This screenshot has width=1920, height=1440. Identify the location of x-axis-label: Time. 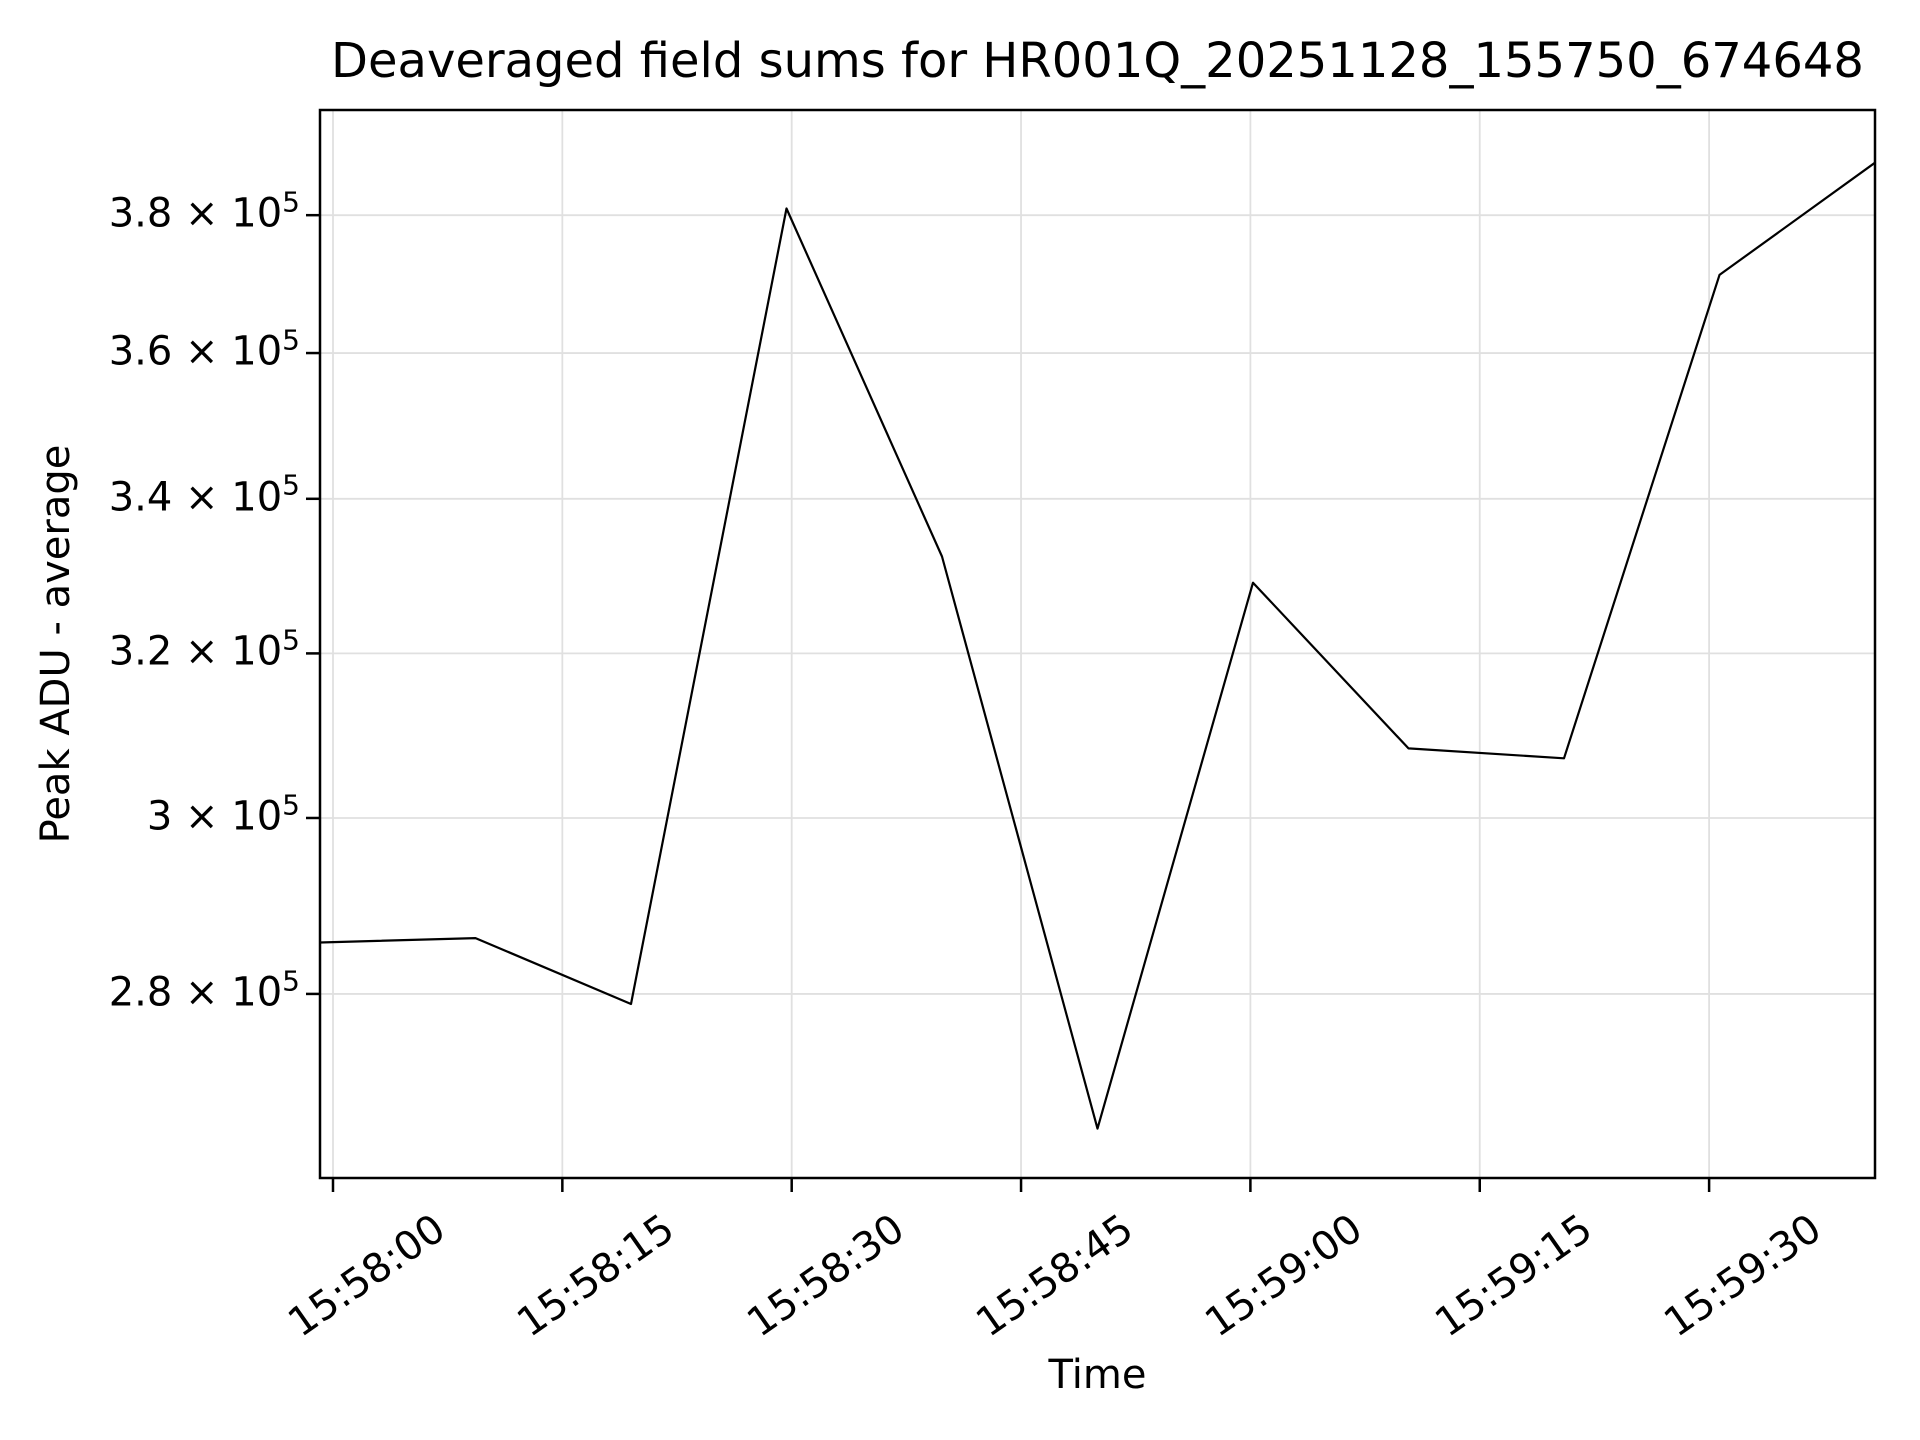
(1097, 1375).